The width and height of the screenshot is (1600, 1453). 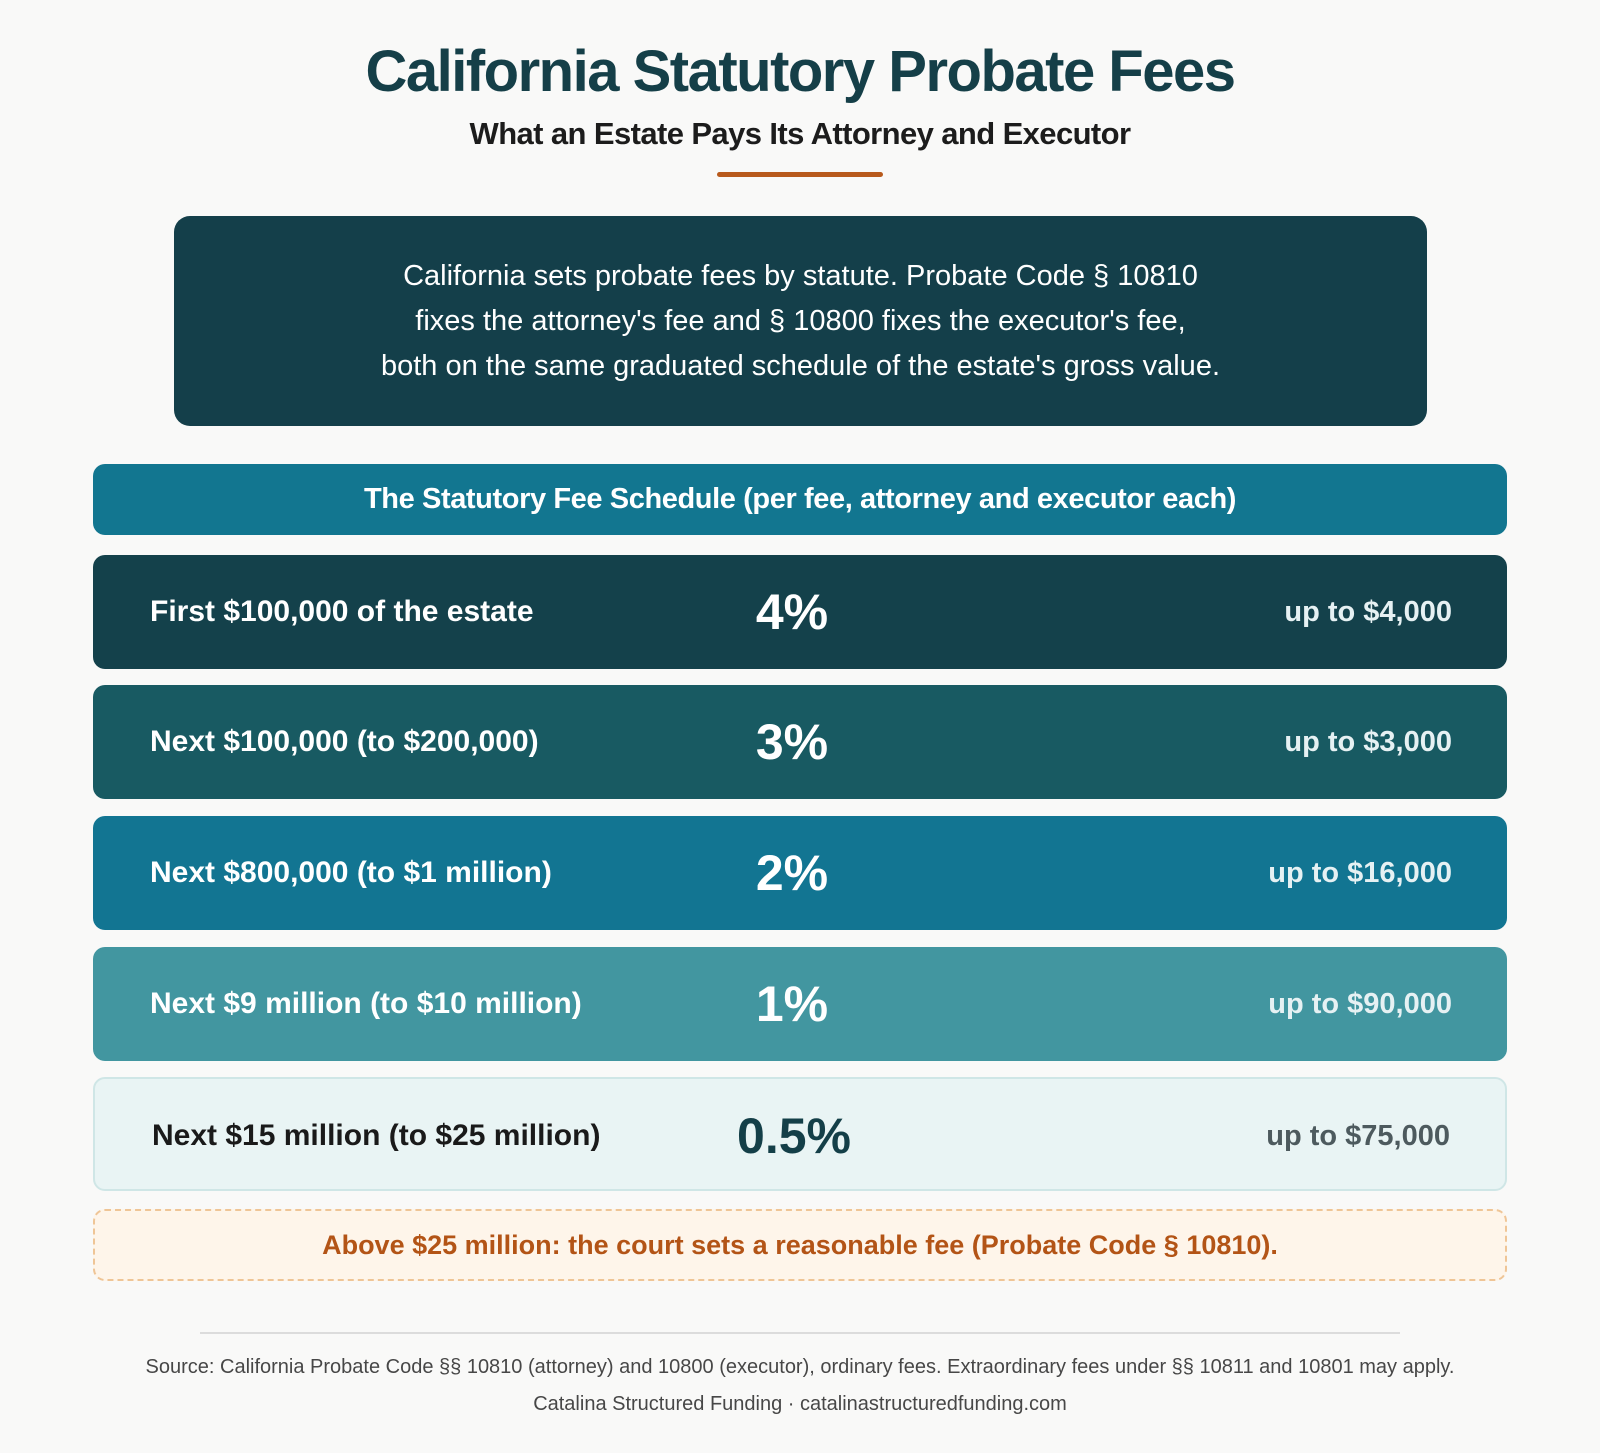 I want to click on tier-rate: 3%, so click(x=792, y=742).